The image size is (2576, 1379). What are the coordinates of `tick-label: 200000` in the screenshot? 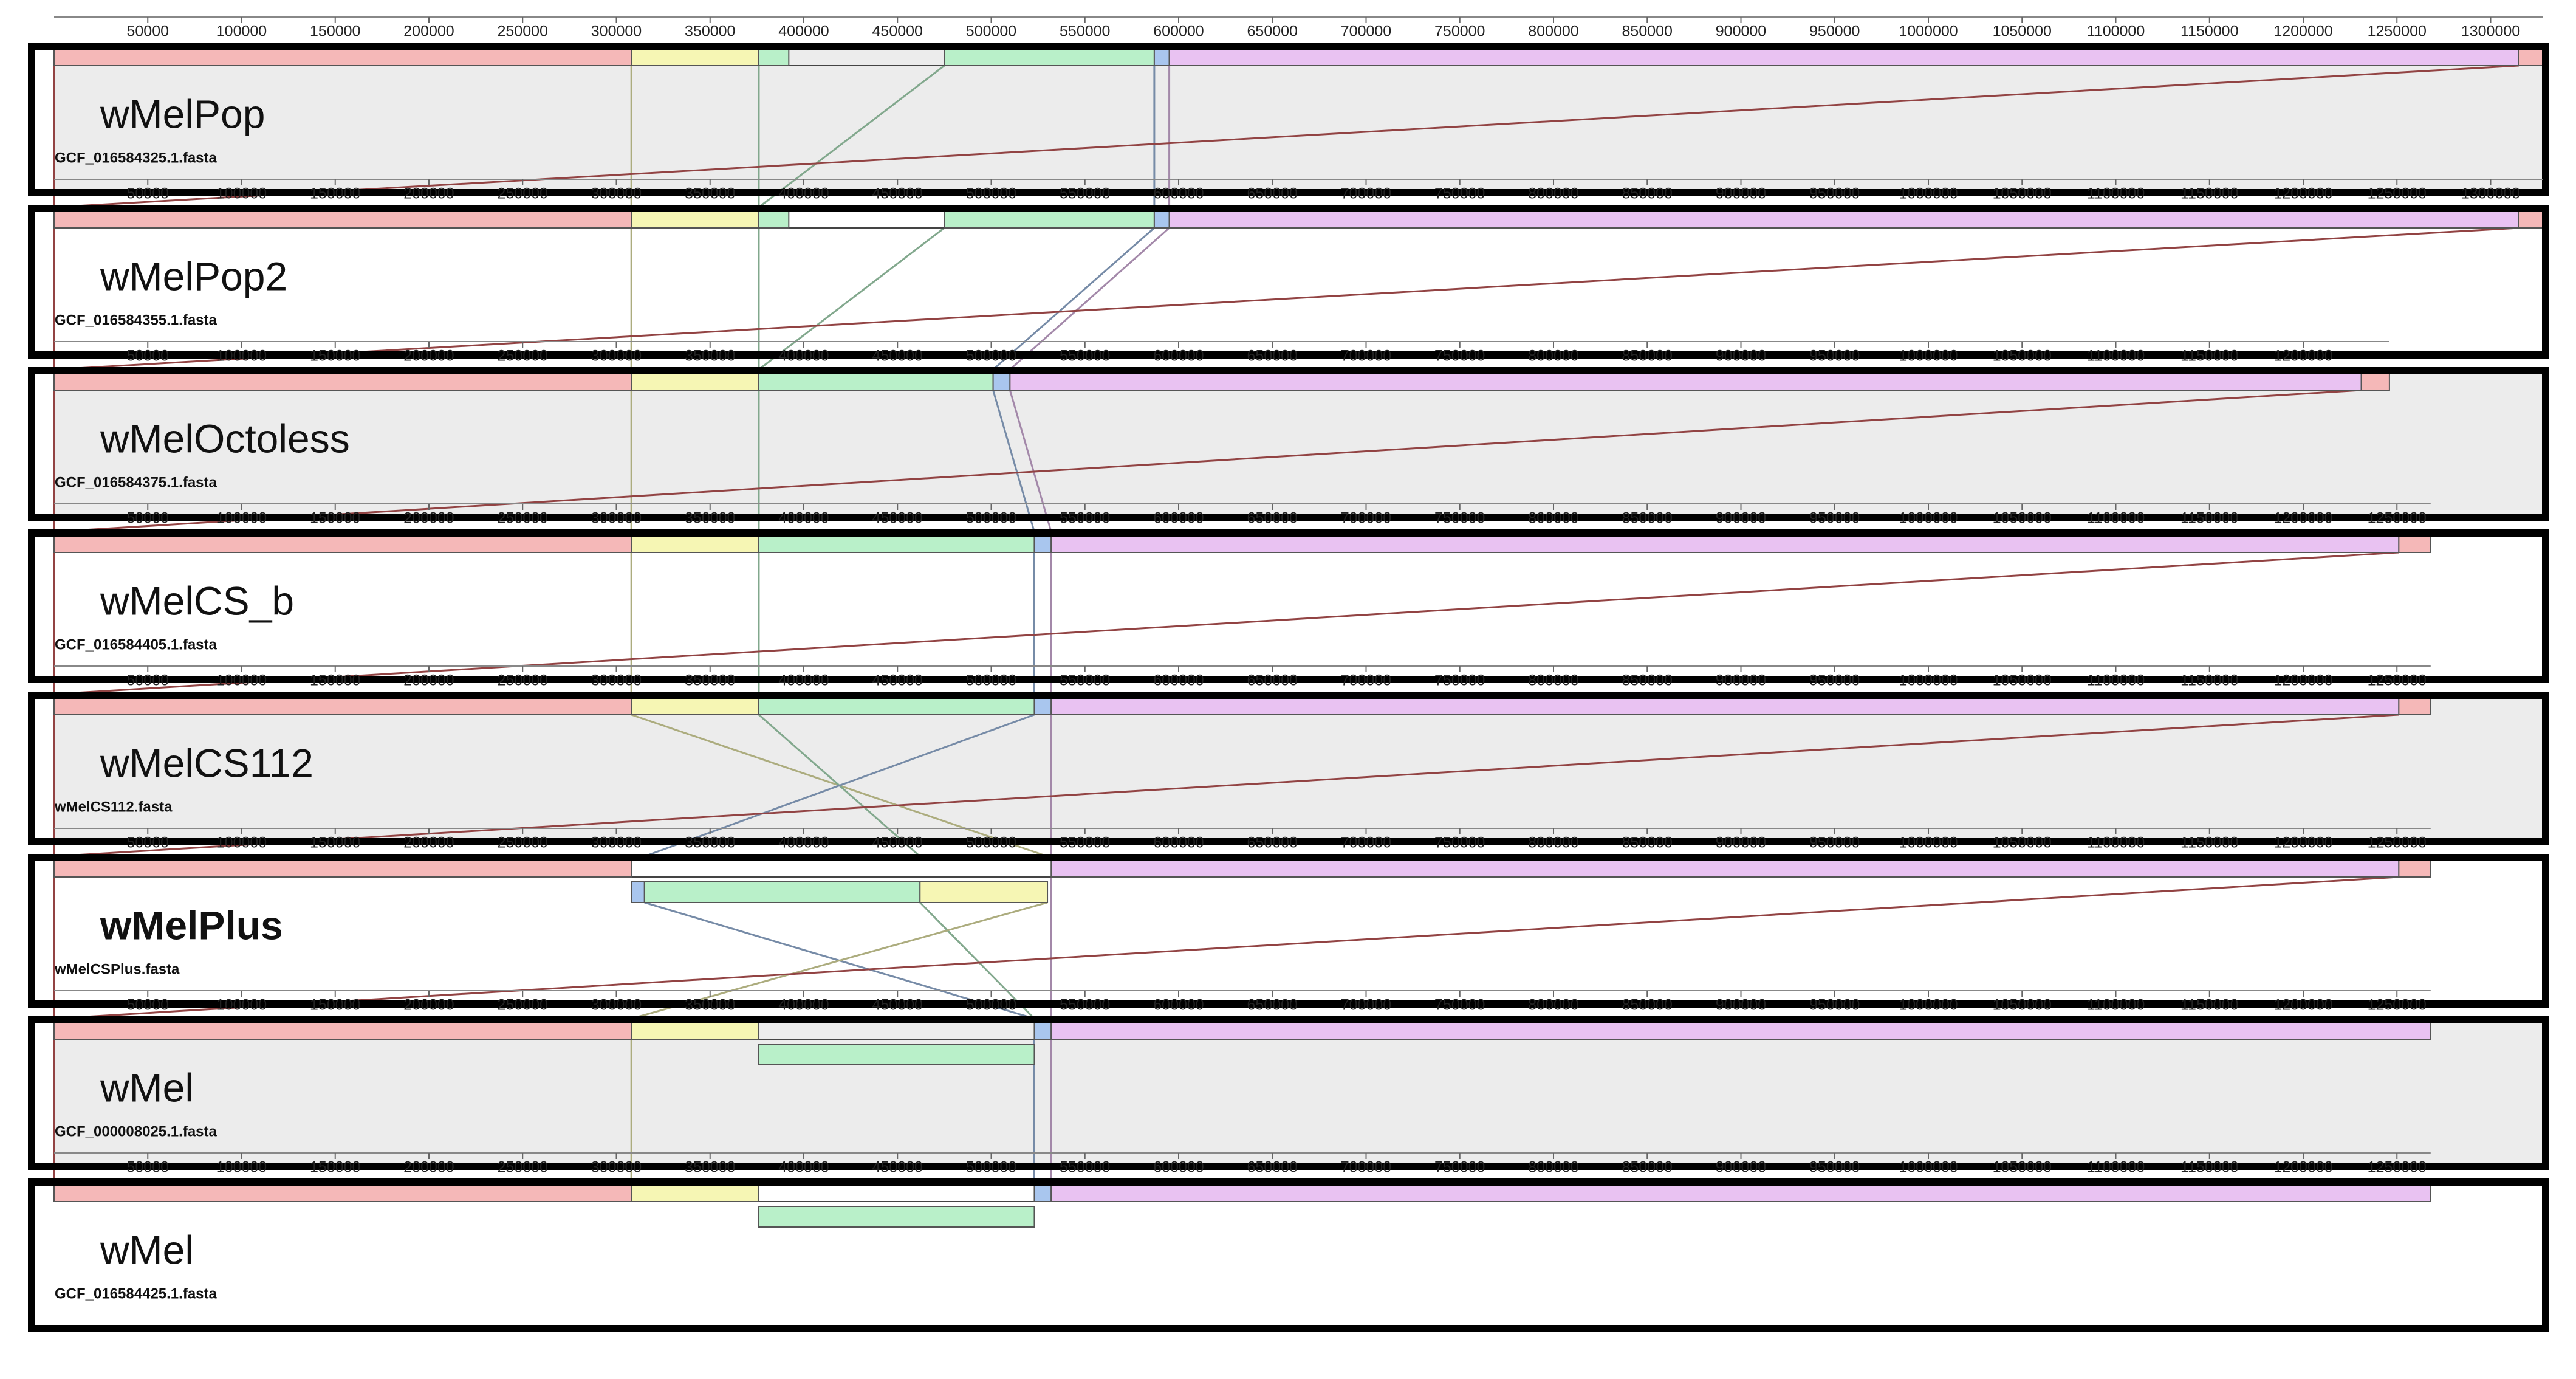 It's located at (429, 194).